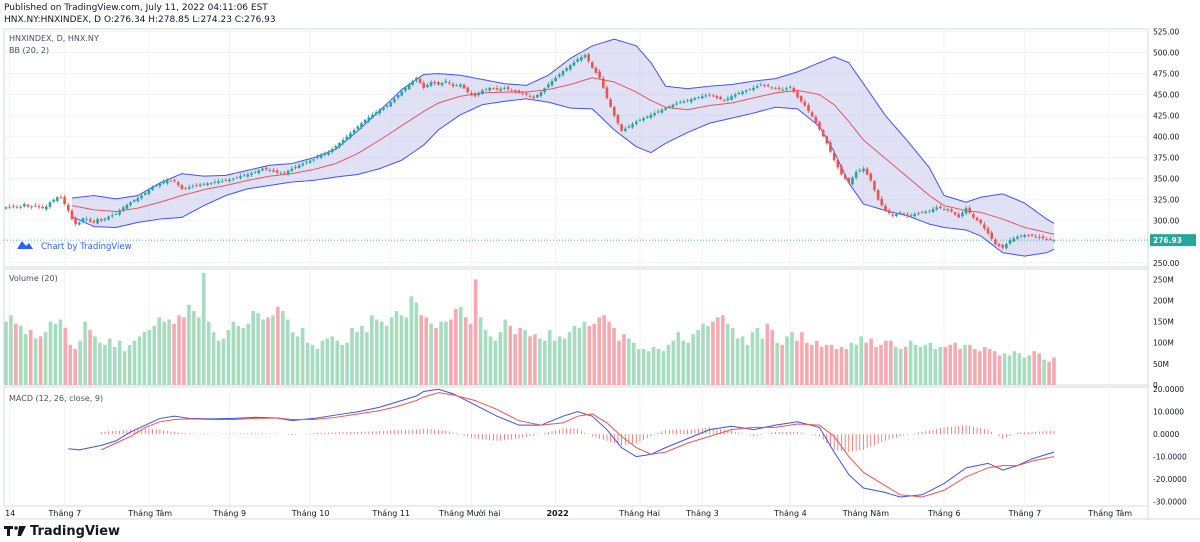 The image size is (1200, 542). Describe the element at coordinates (62, 531) in the screenshot. I see `tradingview-logo: TradingView` at that location.